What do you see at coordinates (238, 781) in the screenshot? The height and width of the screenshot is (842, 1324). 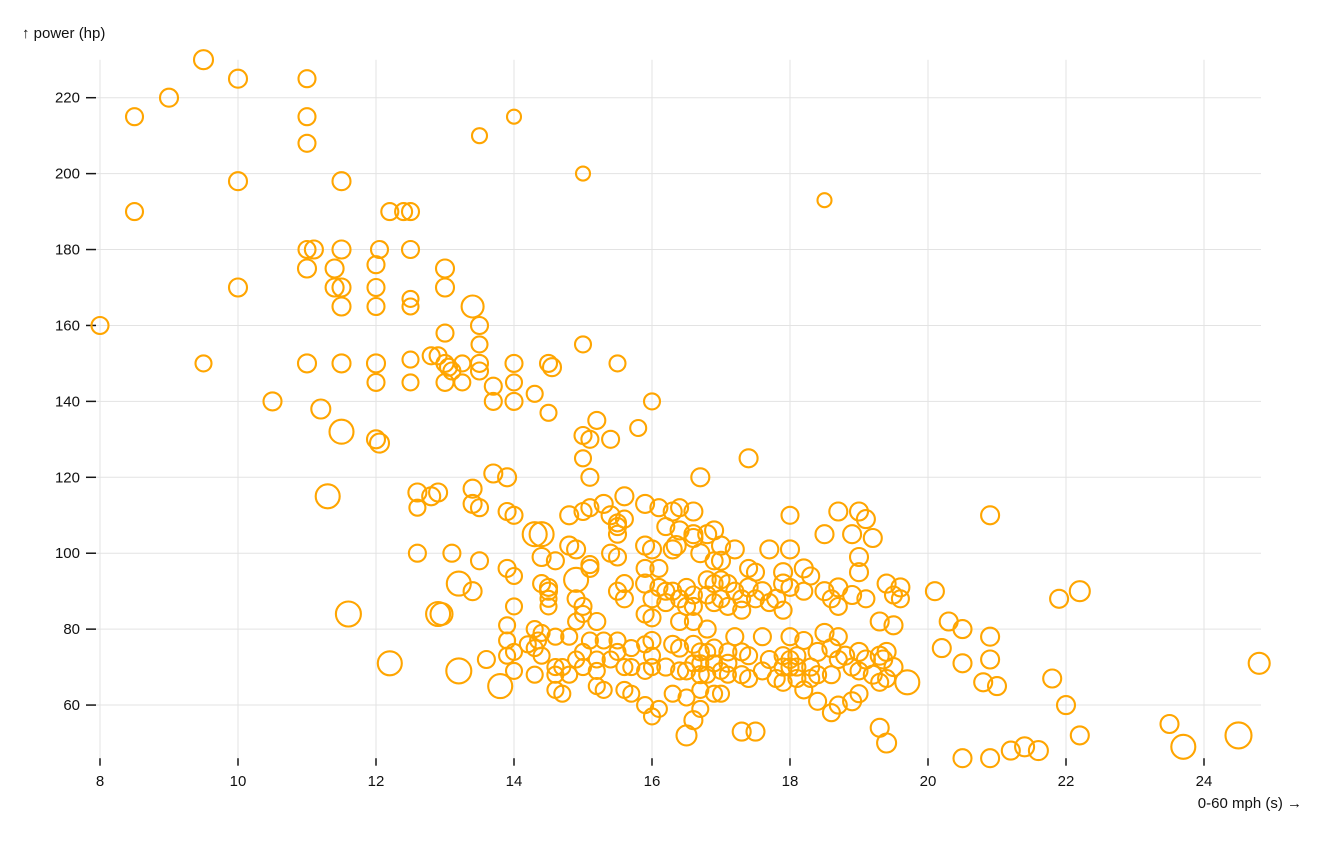 I see `x-tick-label: 10` at bounding box center [238, 781].